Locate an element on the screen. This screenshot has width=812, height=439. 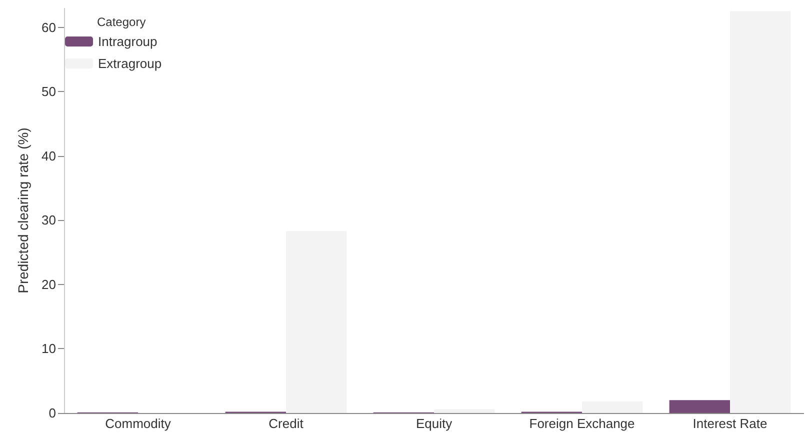
legend-label: Intragroup is located at coordinates (128, 41).